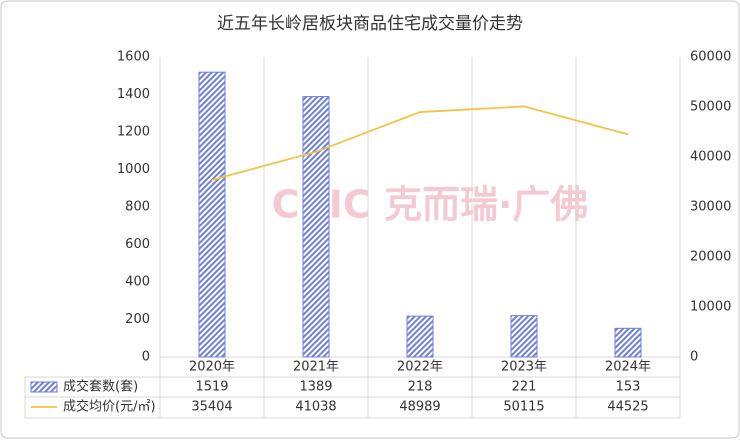 The image size is (740, 448). Describe the element at coordinates (628, 387) in the screenshot. I see `table-value: 153` at that location.